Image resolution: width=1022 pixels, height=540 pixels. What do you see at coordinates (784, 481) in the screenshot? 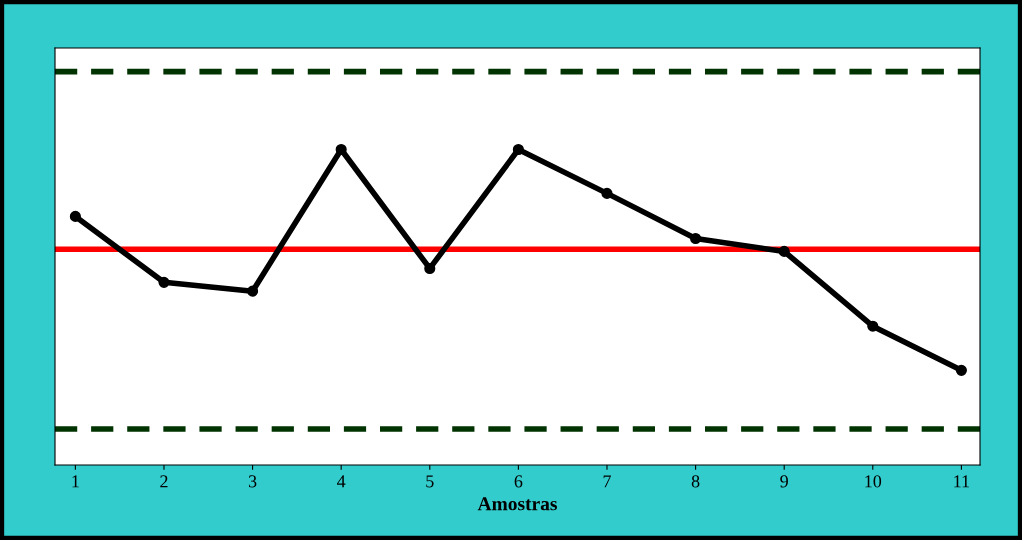
I see `x-tick-label: 9` at bounding box center [784, 481].